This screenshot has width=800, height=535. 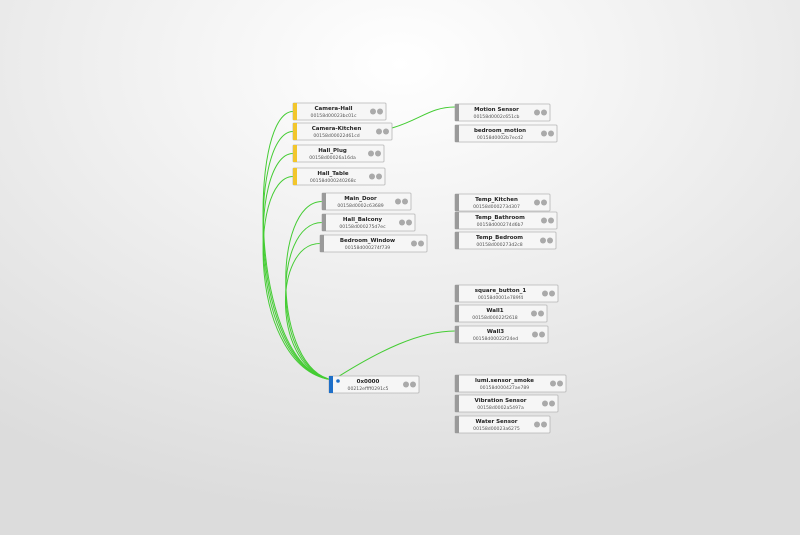 What do you see at coordinates (333, 181) in the screenshot?
I see `node-id: 00158d000240268c` at bounding box center [333, 181].